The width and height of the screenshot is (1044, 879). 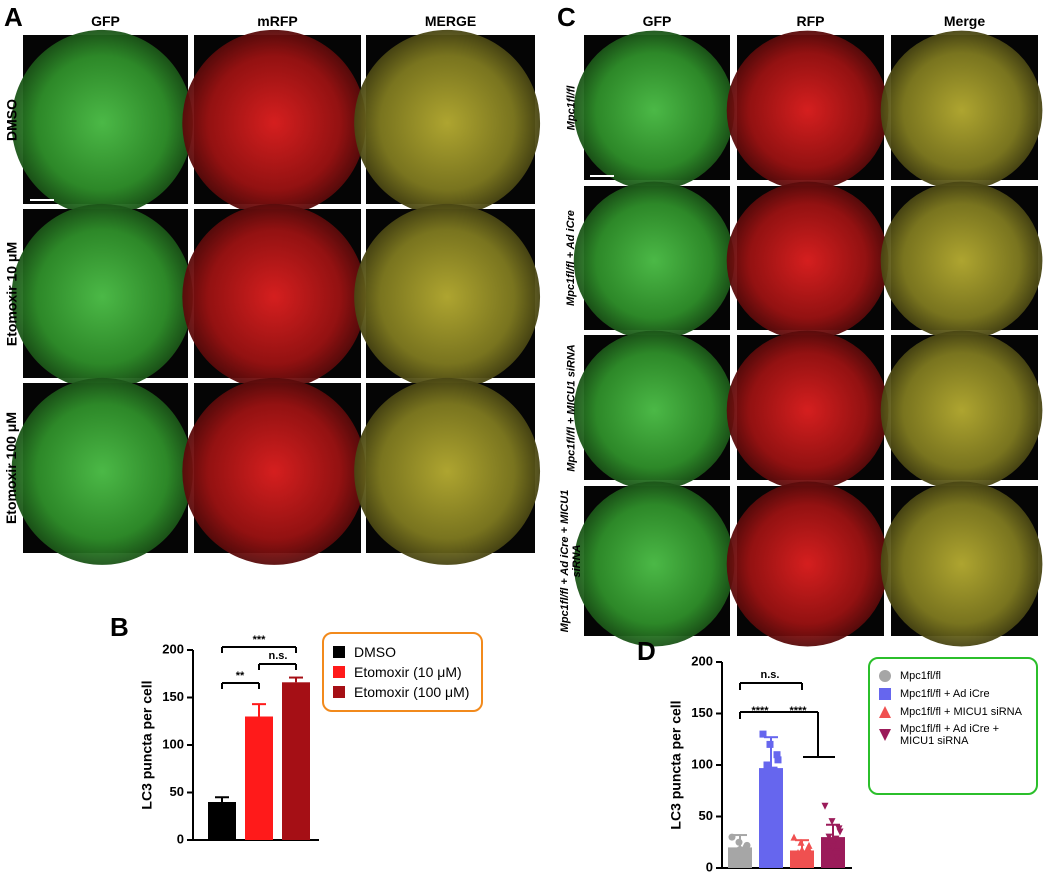 What do you see at coordinates (375, 652) in the screenshot?
I see `legend-label: DMSO` at bounding box center [375, 652].